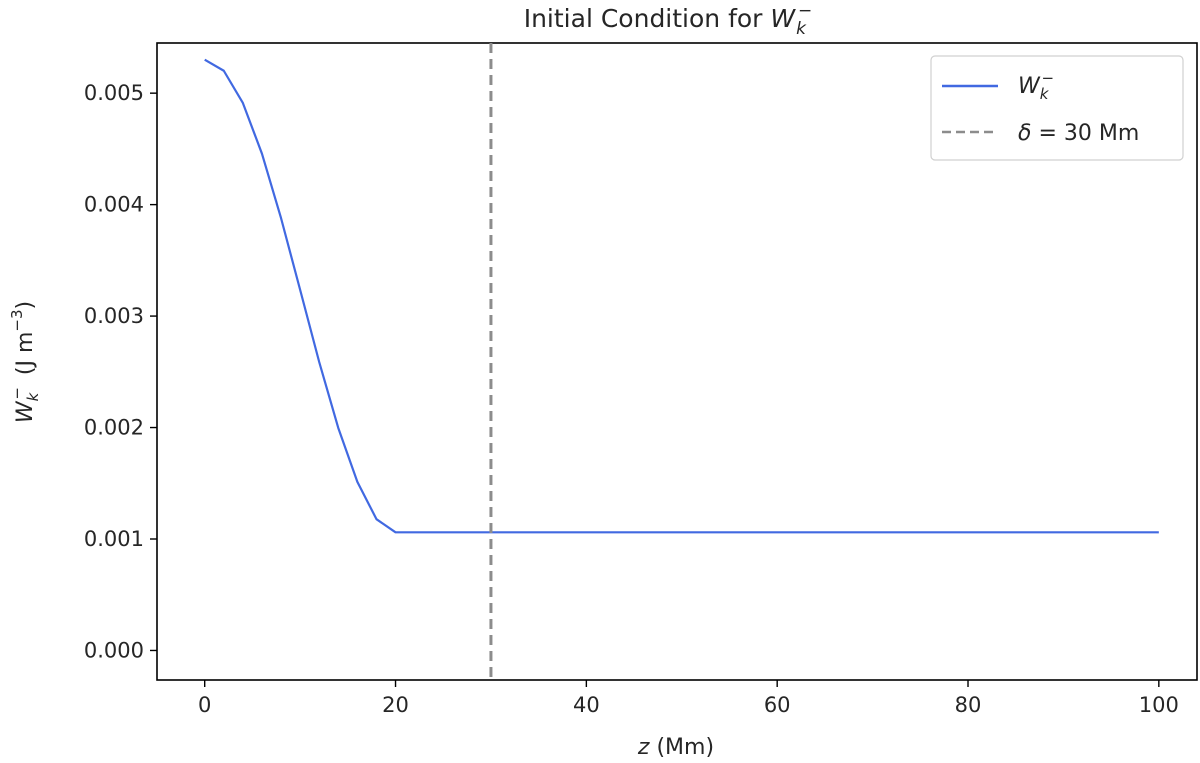 The height and width of the screenshot is (763, 1200). I want to click on chart-title: Initial Condition for Wk−, so click(668, 20).